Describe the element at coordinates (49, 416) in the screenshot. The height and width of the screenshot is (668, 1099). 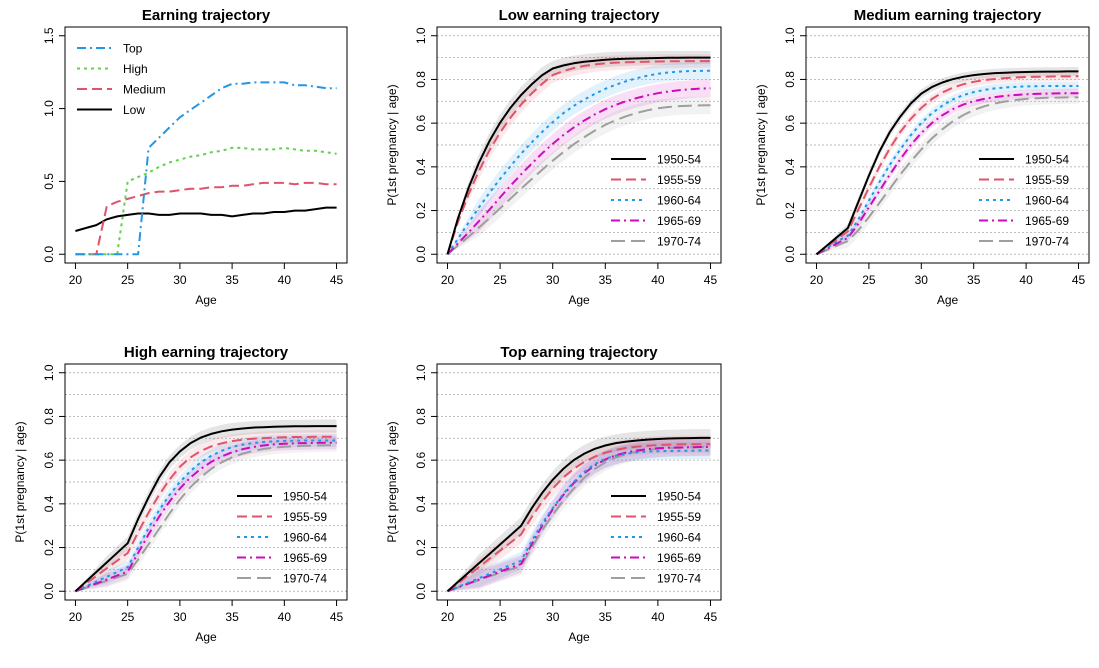
I see `y-tick-label: 0.8` at that location.